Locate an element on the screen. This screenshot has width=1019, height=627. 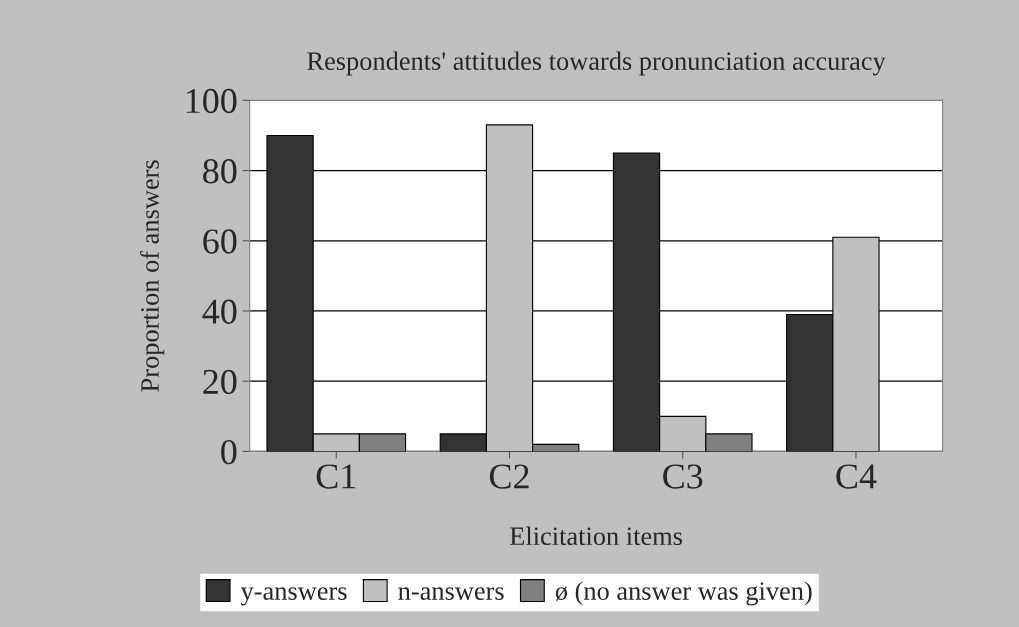
legend-label: n-answers is located at coordinates (451, 593).